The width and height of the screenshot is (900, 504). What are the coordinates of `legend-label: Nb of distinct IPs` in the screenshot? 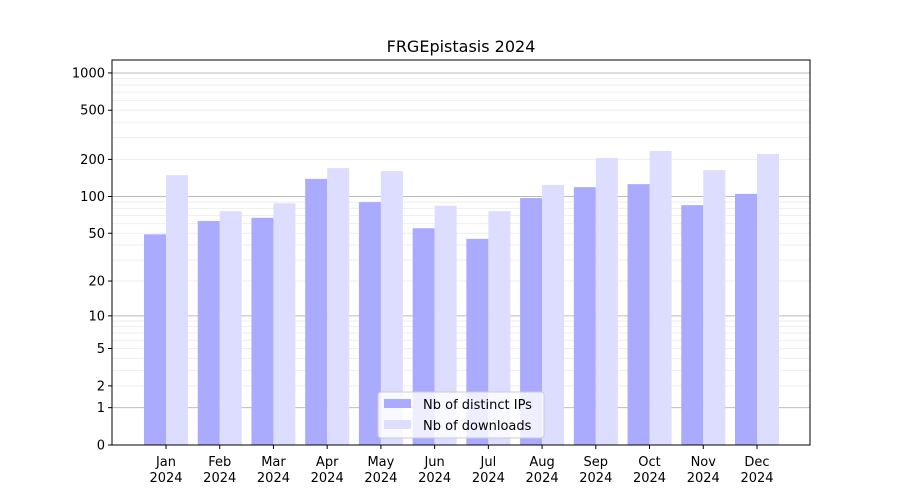 It's located at (477, 405).